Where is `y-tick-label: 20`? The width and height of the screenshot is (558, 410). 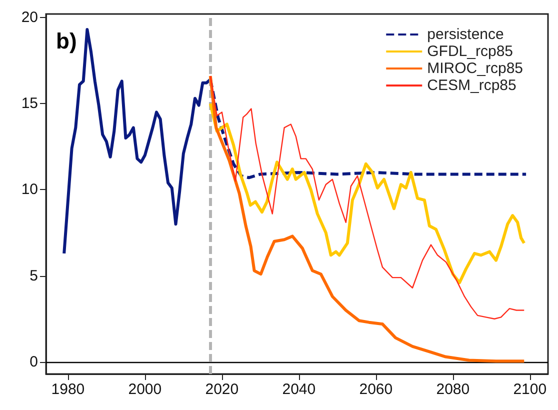
y-tick-label: 20 is located at coordinates (29, 17).